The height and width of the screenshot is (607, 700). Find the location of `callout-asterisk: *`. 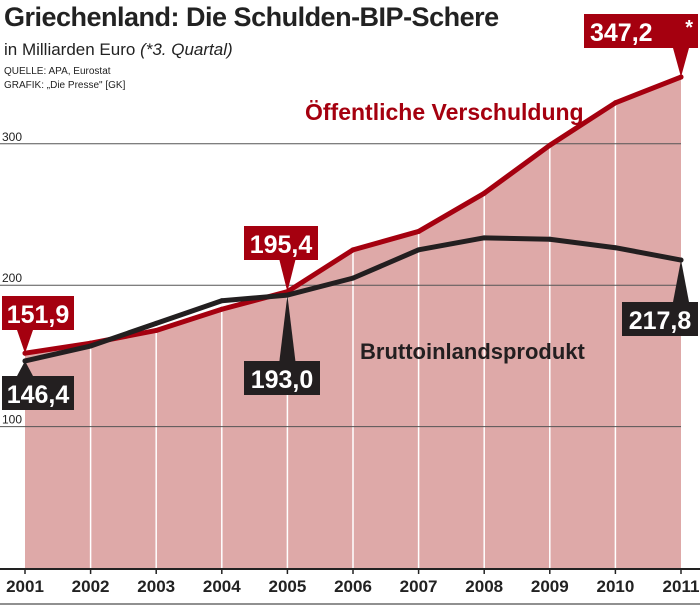

callout-asterisk: * is located at coordinates (689, 28).